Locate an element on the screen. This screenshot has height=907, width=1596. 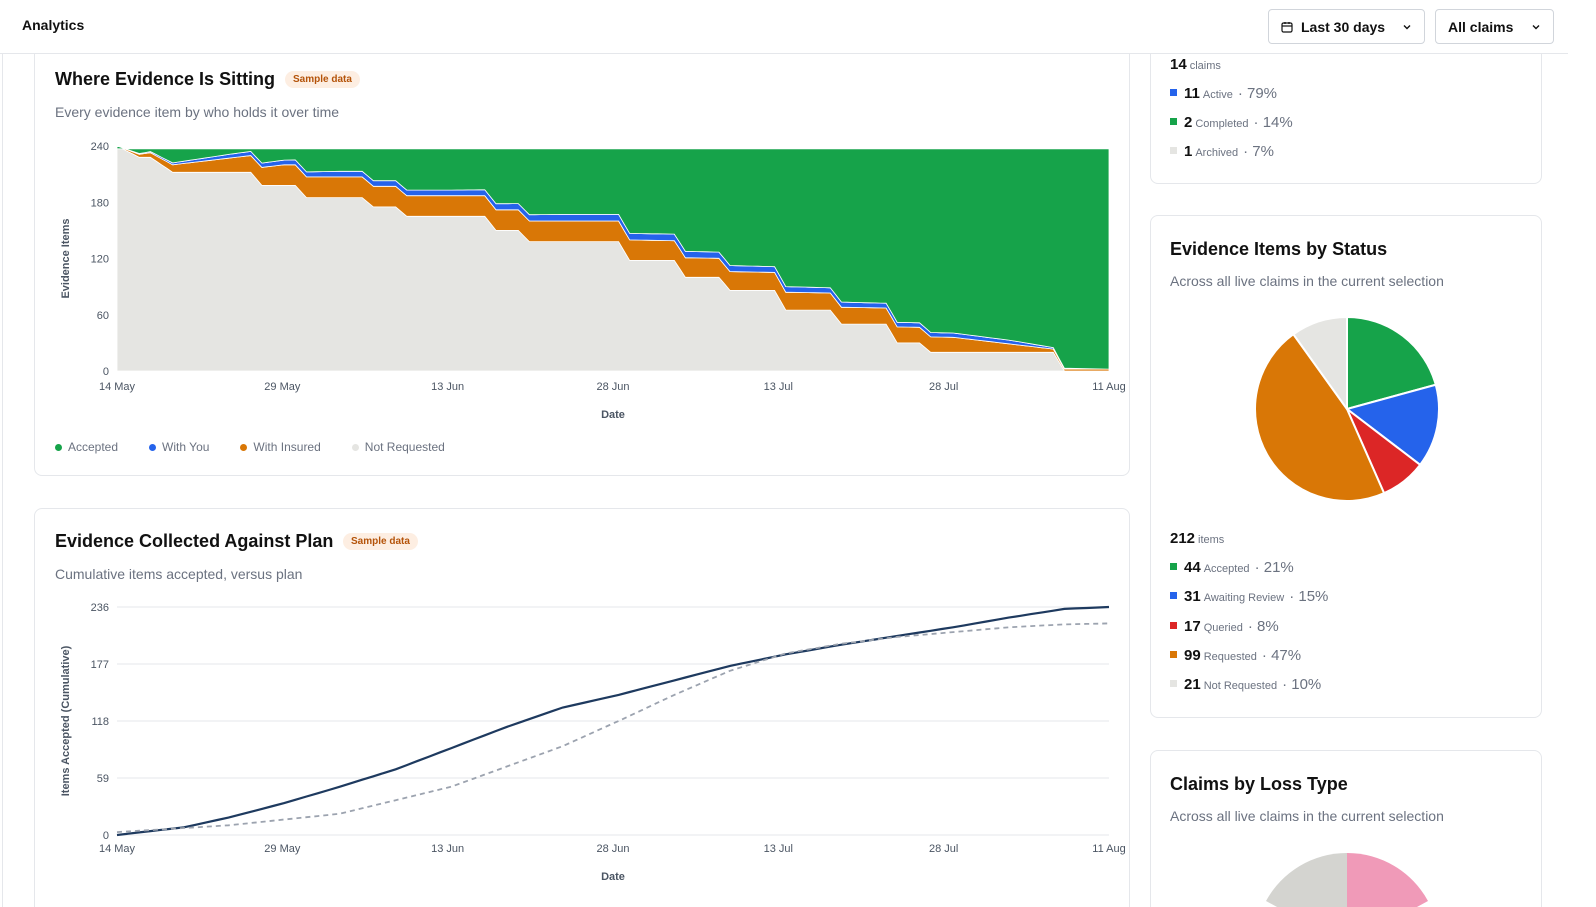
y-tick-label: 177 is located at coordinates (100, 665).